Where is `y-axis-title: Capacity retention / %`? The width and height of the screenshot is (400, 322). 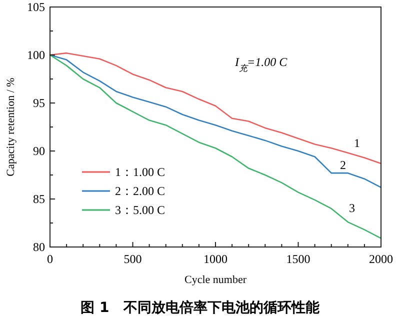
y-axis-title: Capacity retention / % is located at coordinates (11, 127).